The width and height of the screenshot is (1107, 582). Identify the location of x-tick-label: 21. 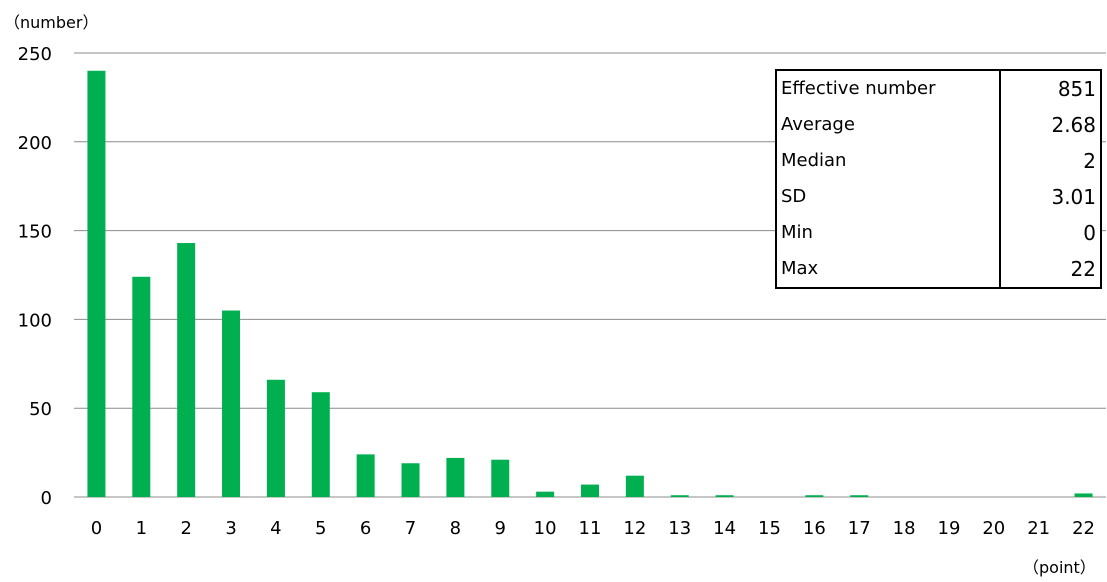
(1038, 528).